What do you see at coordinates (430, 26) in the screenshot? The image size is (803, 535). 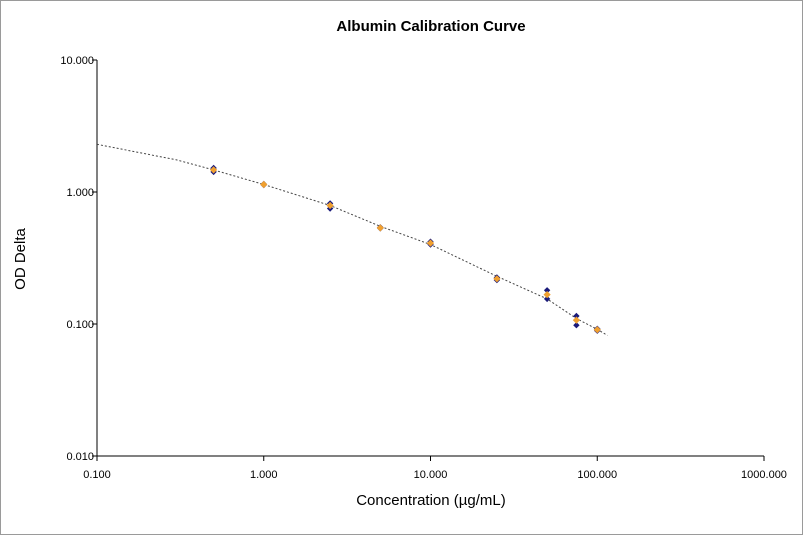 I see `chart-title: Albumin Calibration Curve` at bounding box center [430, 26].